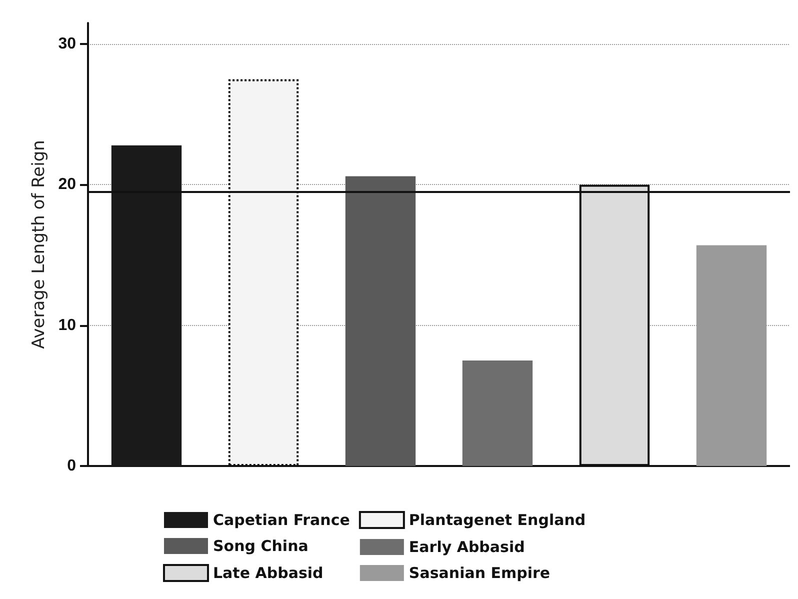 This screenshot has height=599, width=798. Describe the element at coordinates (38, 244) in the screenshot. I see `y-axis-title: Average Length of Reign` at that location.